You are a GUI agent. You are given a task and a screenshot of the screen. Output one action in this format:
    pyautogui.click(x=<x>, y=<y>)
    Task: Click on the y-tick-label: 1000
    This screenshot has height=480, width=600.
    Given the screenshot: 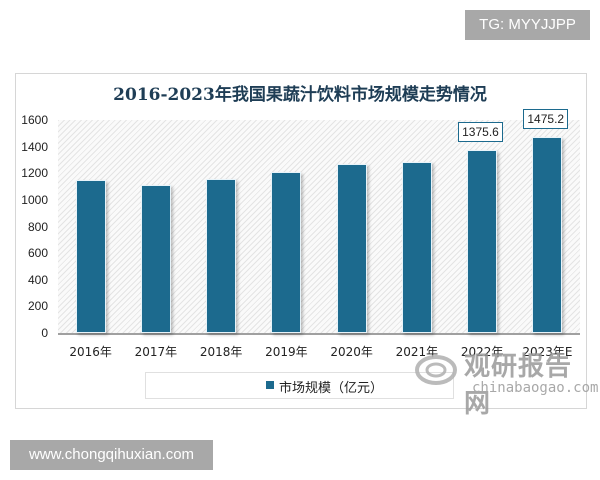 What is the action you would take?
    pyautogui.click(x=34, y=199)
    